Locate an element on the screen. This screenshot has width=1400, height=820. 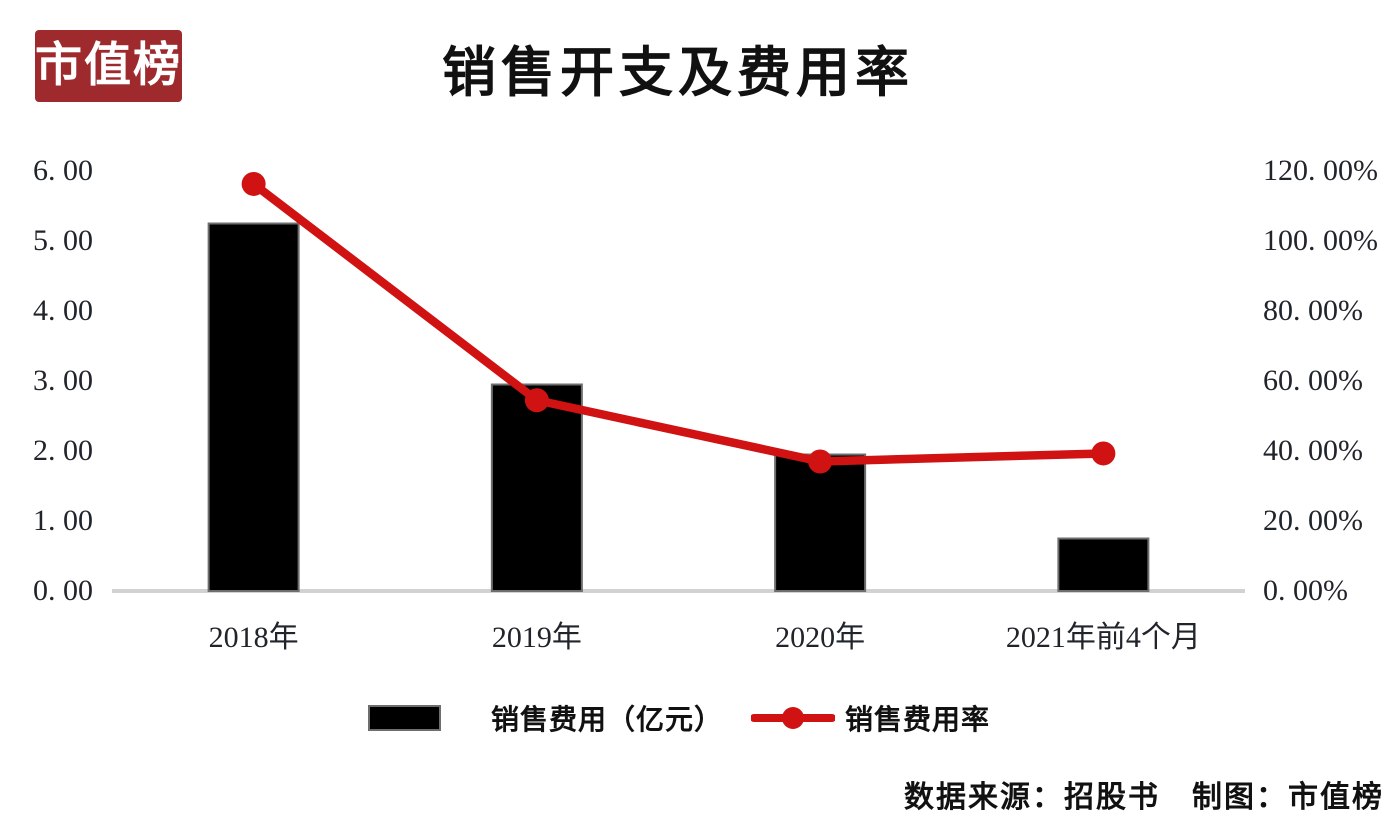
left-axis-tick: 2. 00 is located at coordinates (63, 450).